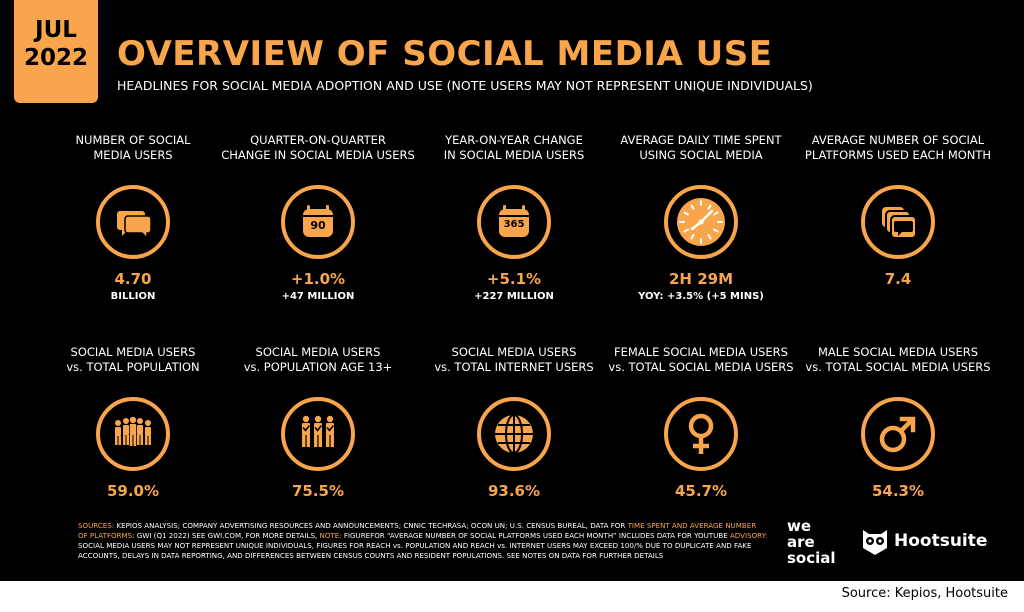  Describe the element at coordinates (445, 54) in the screenshot. I see `page-title: OVERVIEW OF SOCIAL MEDIA USE` at that location.